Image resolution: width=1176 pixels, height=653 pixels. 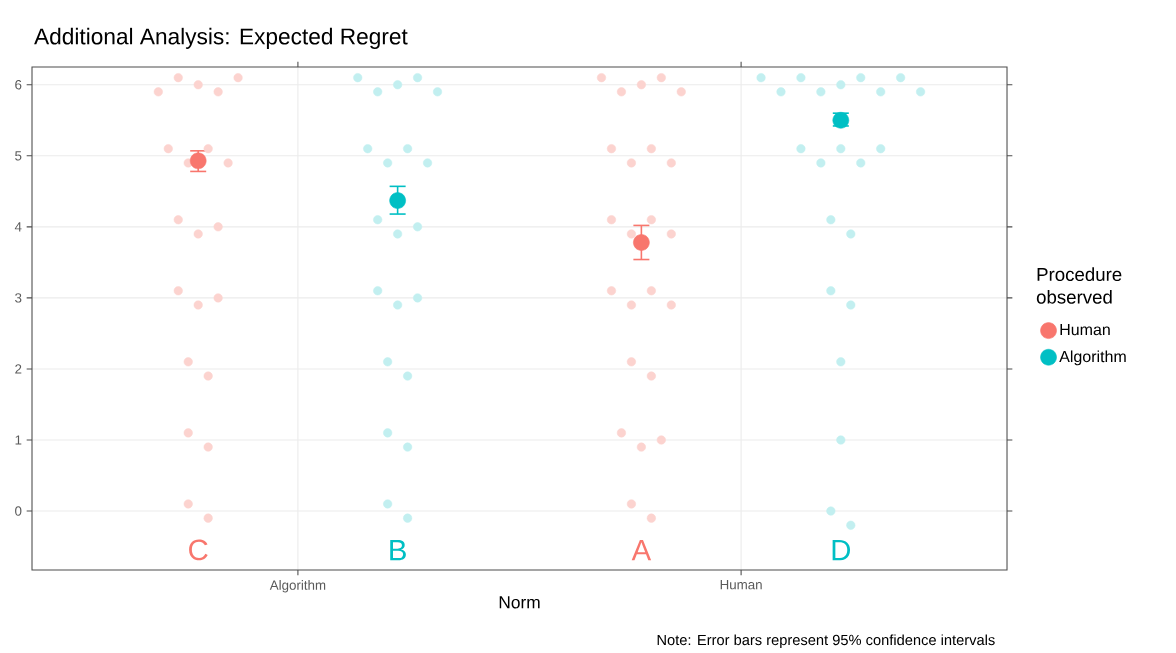 I want to click on annotation: A, so click(x=641, y=550).